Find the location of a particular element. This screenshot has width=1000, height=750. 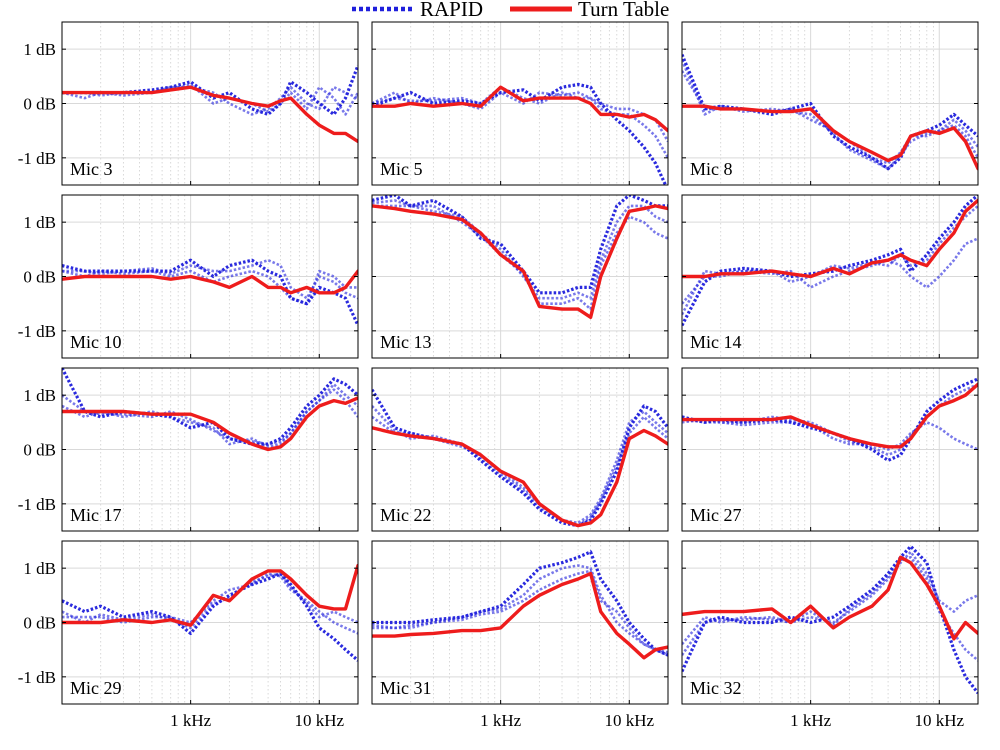

panel-mic-14: Mic 14 is located at coordinates (830, 276).